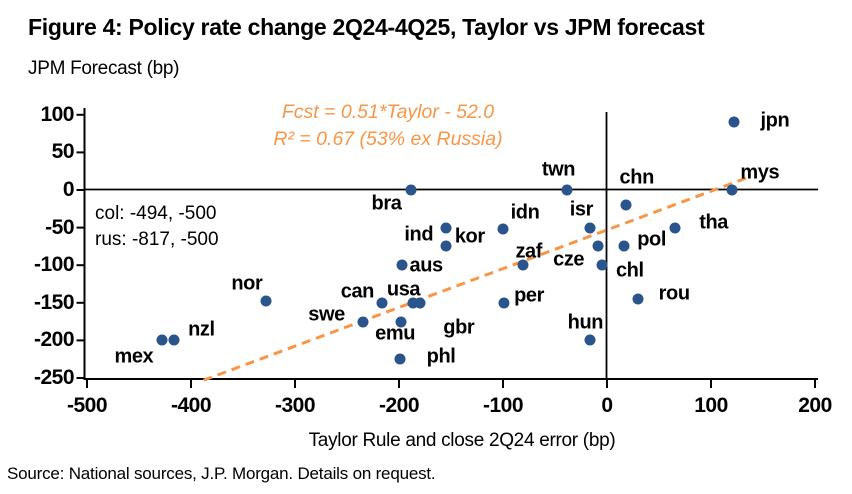  I want to click on point-label-jpn: jpn, so click(775, 120).